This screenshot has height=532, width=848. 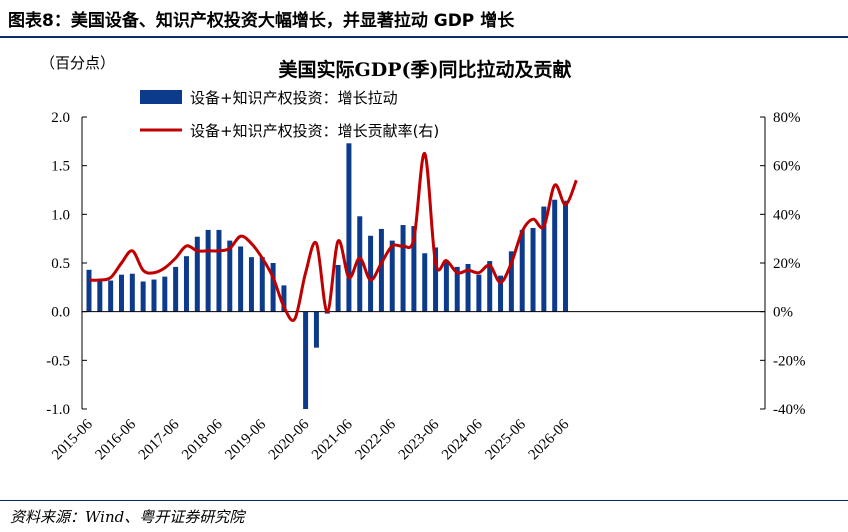 What do you see at coordinates (202, 439) in the screenshot?
I see `x-tick-label: 2018-06` at bounding box center [202, 439].